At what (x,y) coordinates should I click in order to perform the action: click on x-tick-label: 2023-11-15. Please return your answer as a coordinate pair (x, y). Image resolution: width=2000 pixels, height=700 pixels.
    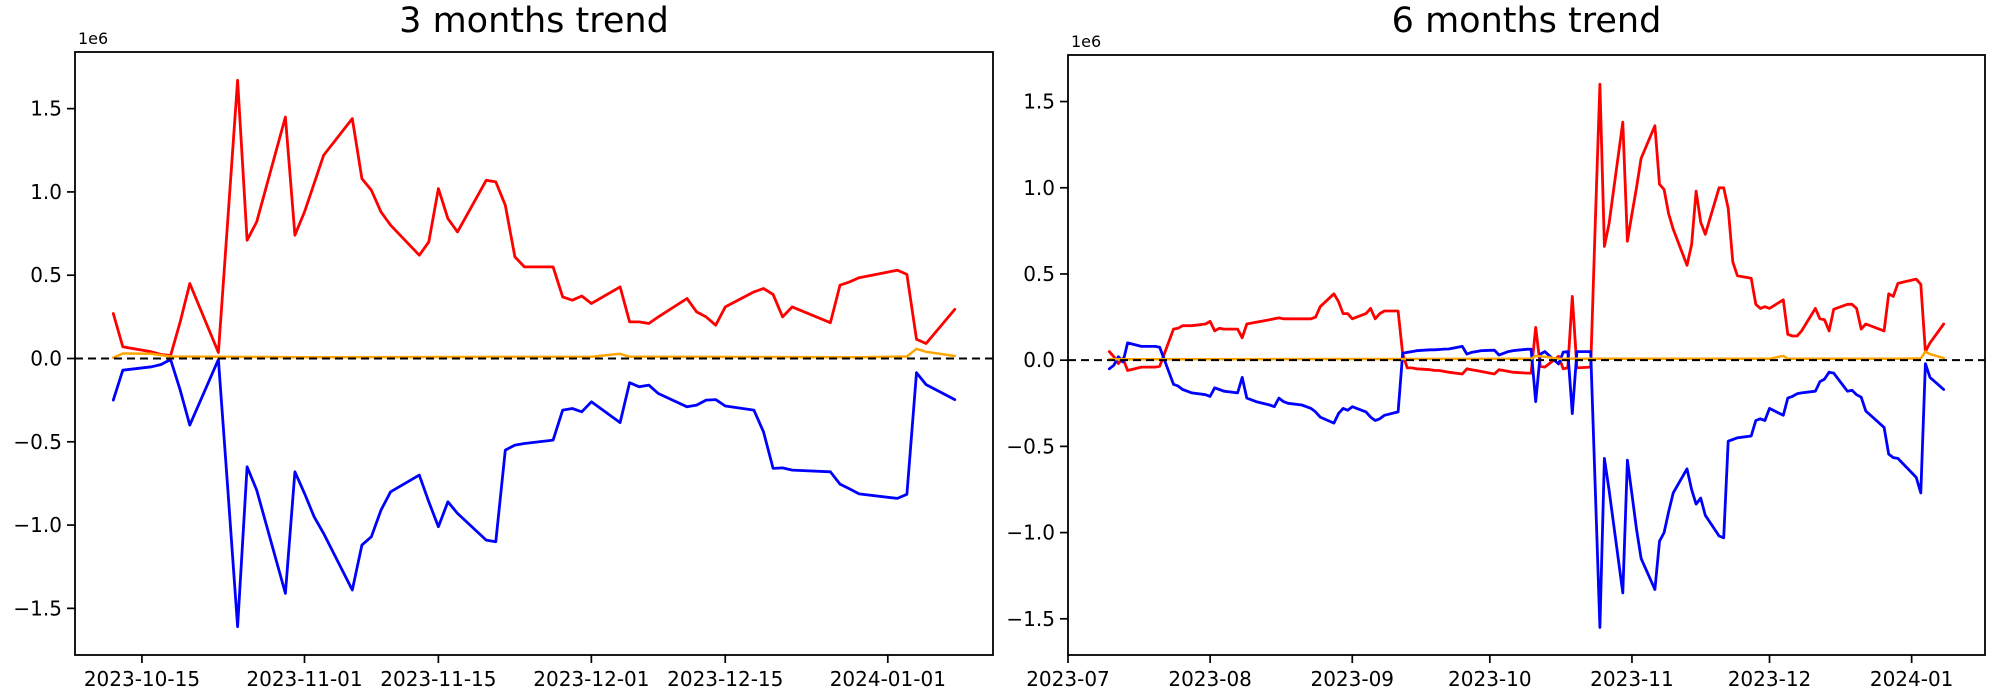
    Looking at the image, I should click on (438, 679).